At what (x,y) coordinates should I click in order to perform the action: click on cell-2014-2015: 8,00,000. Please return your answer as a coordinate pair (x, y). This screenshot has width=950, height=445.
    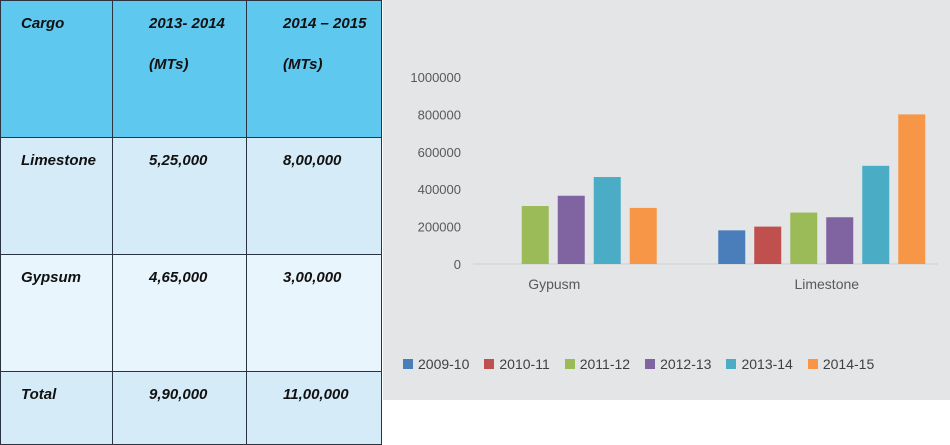
    Looking at the image, I should click on (314, 196).